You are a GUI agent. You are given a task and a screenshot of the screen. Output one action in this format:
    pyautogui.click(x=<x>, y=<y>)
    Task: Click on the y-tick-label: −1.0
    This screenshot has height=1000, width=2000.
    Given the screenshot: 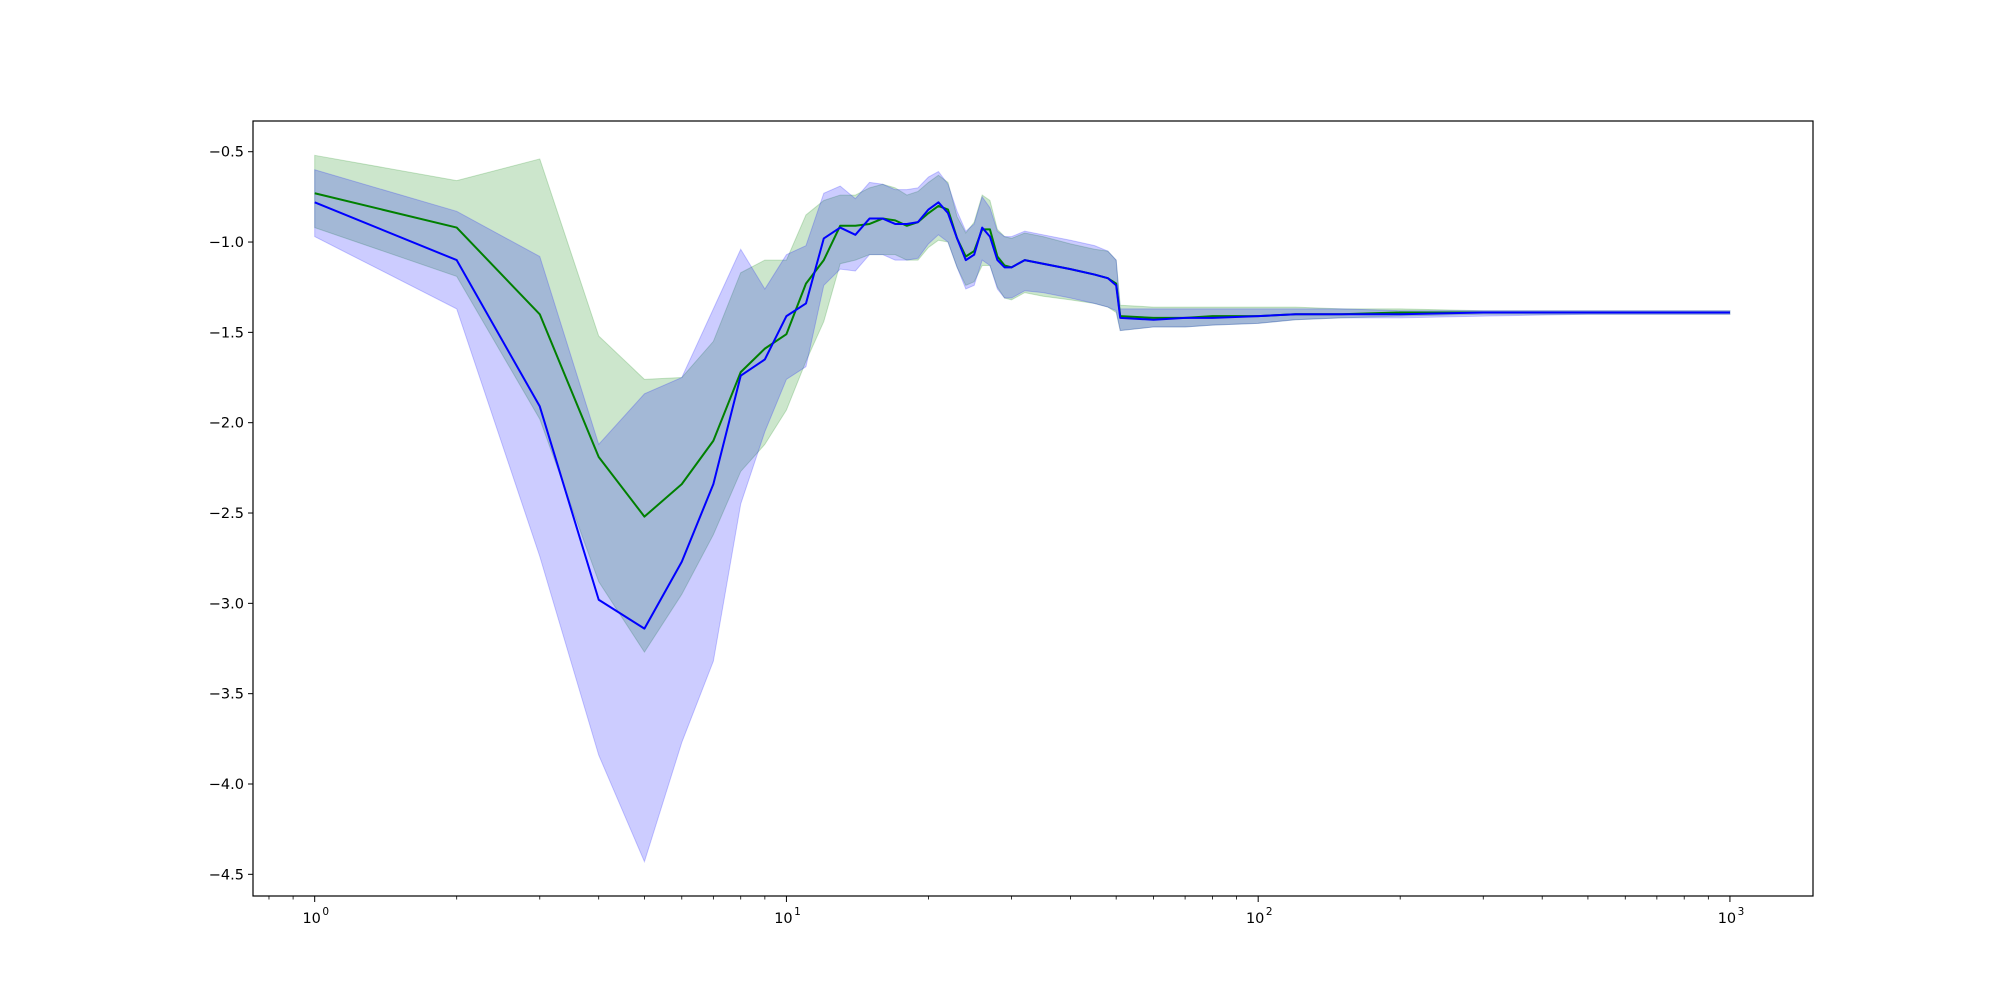 What is the action you would take?
    pyautogui.click(x=226, y=243)
    